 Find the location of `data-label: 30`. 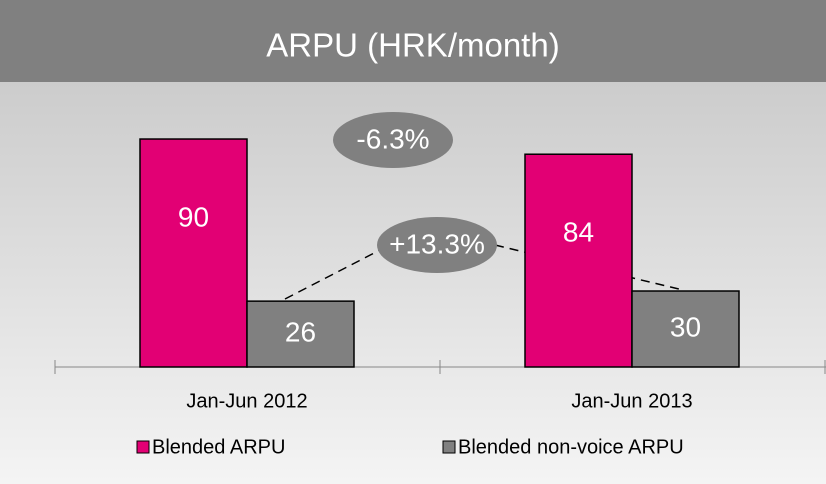

data-label: 30 is located at coordinates (685, 326).